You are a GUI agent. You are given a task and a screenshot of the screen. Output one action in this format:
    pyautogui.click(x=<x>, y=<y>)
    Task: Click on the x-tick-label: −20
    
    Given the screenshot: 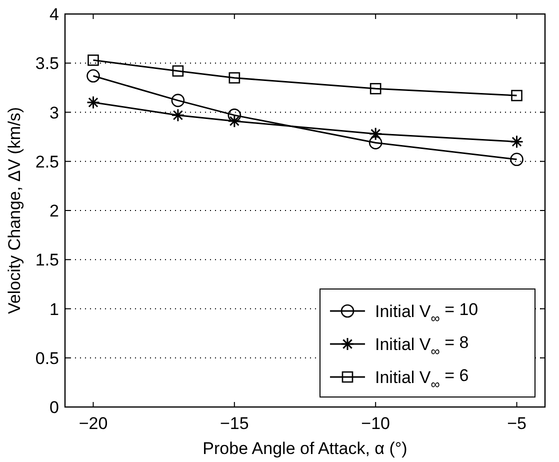 What is the action you would take?
    pyautogui.click(x=93, y=423)
    